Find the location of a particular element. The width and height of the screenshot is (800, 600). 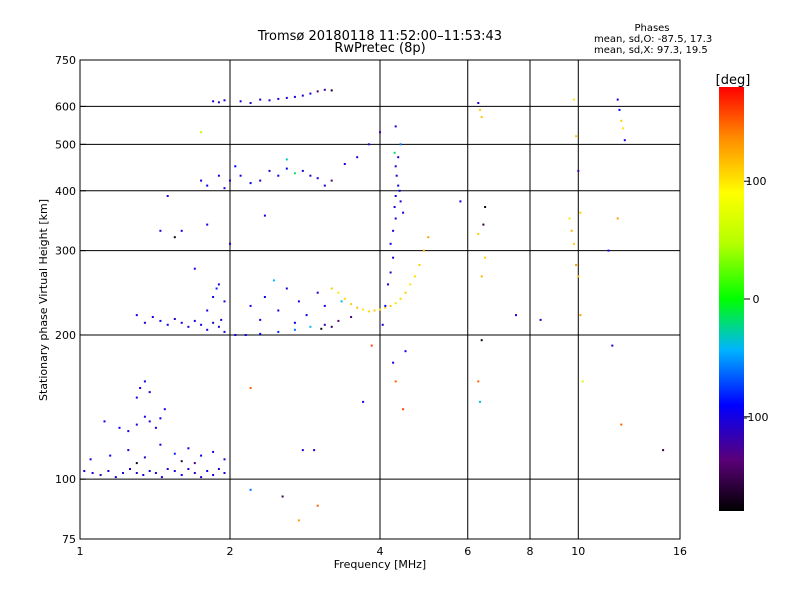

stats-o-line: mean, sd,O: -87.5, 17.3 is located at coordinates (653, 39).